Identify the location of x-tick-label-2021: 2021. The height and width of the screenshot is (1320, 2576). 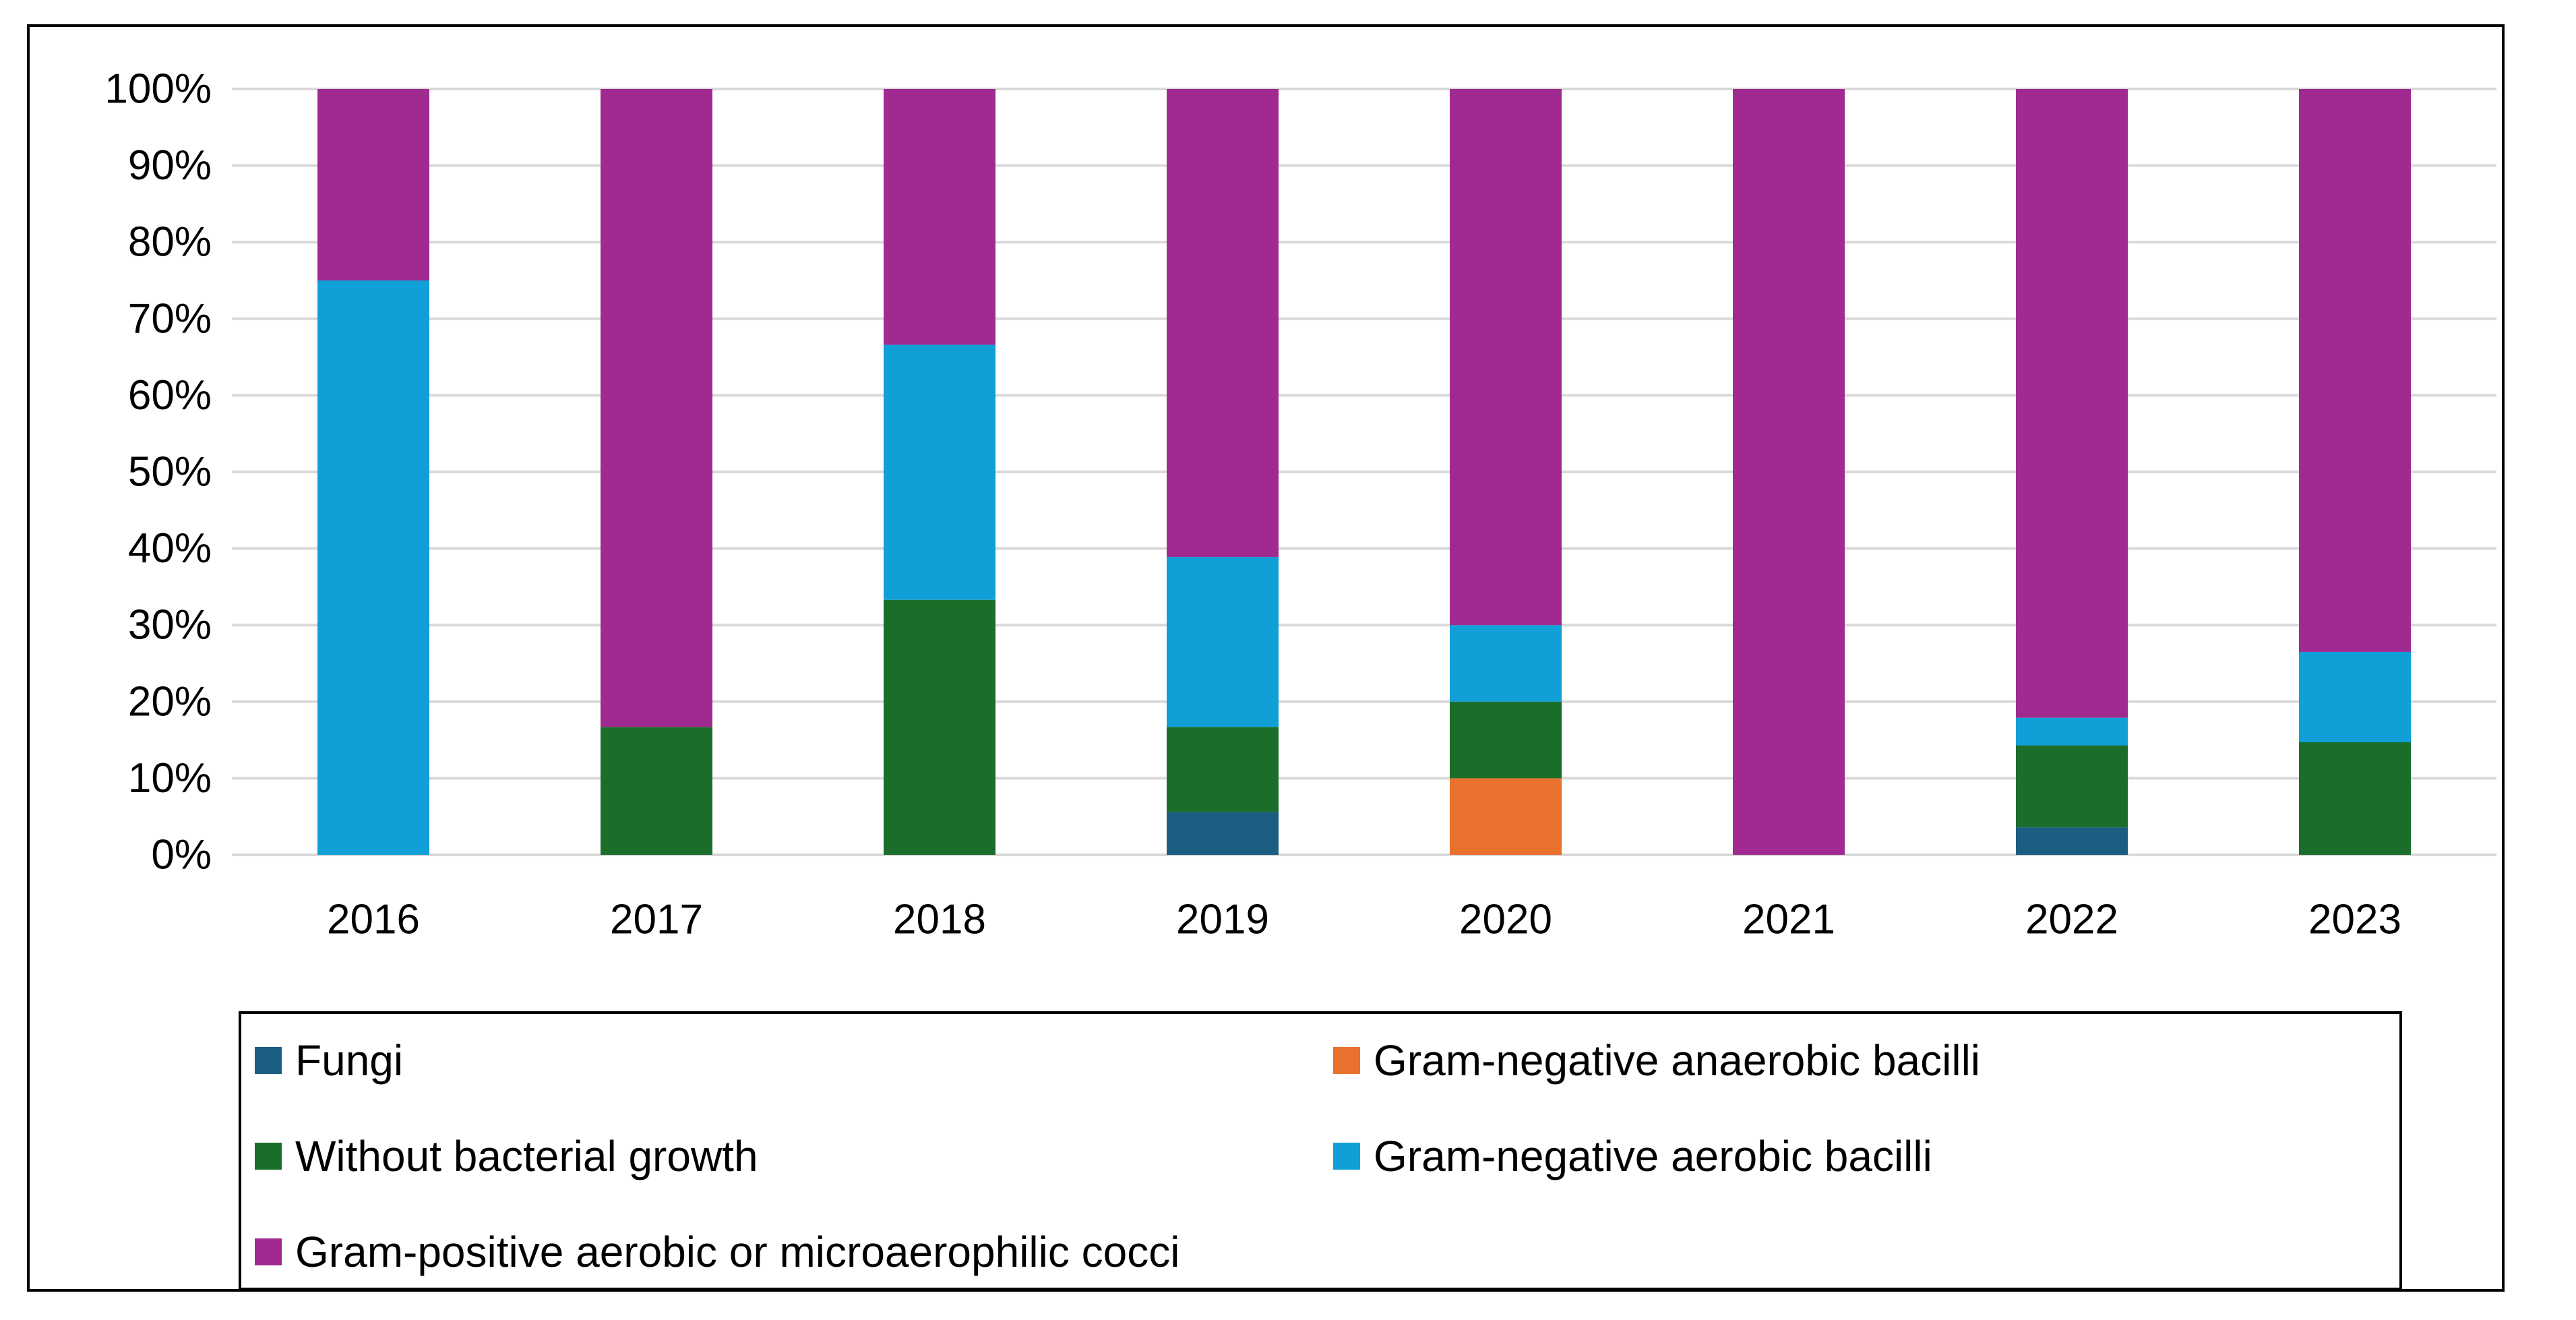
(1789, 920).